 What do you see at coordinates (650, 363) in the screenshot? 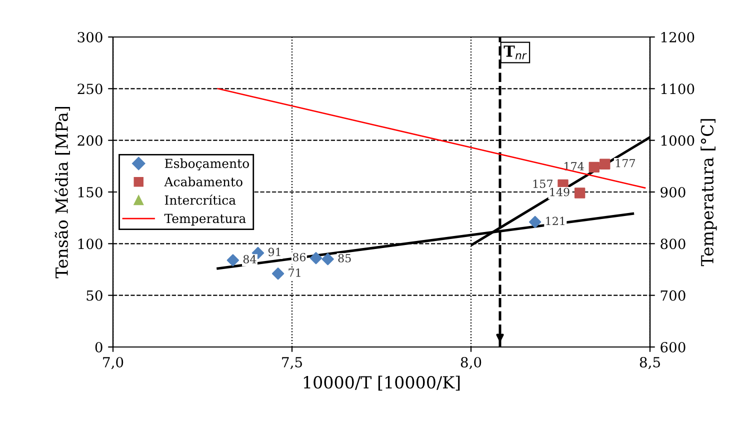
I see `x-tick-label: 8,5` at bounding box center [650, 363].